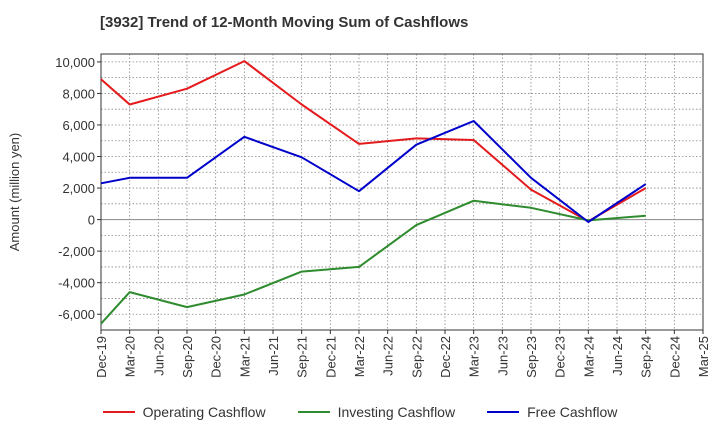 Image resolution: width=720 pixels, height=440 pixels. I want to click on x-tick-label: Jun-23, so click(502, 356).